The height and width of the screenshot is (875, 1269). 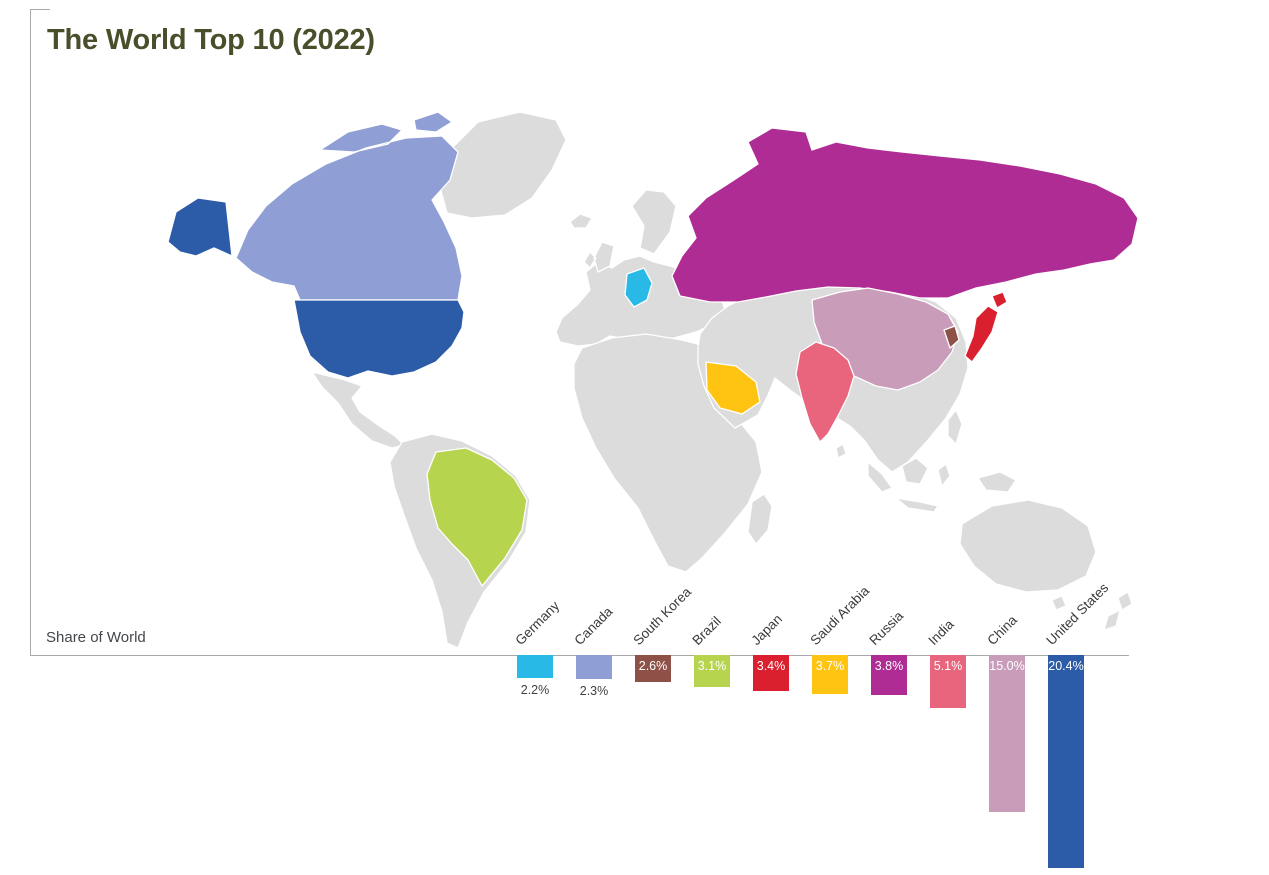 I want to click on bar-value-china: 15.0%, so click(x=1007, y=666).